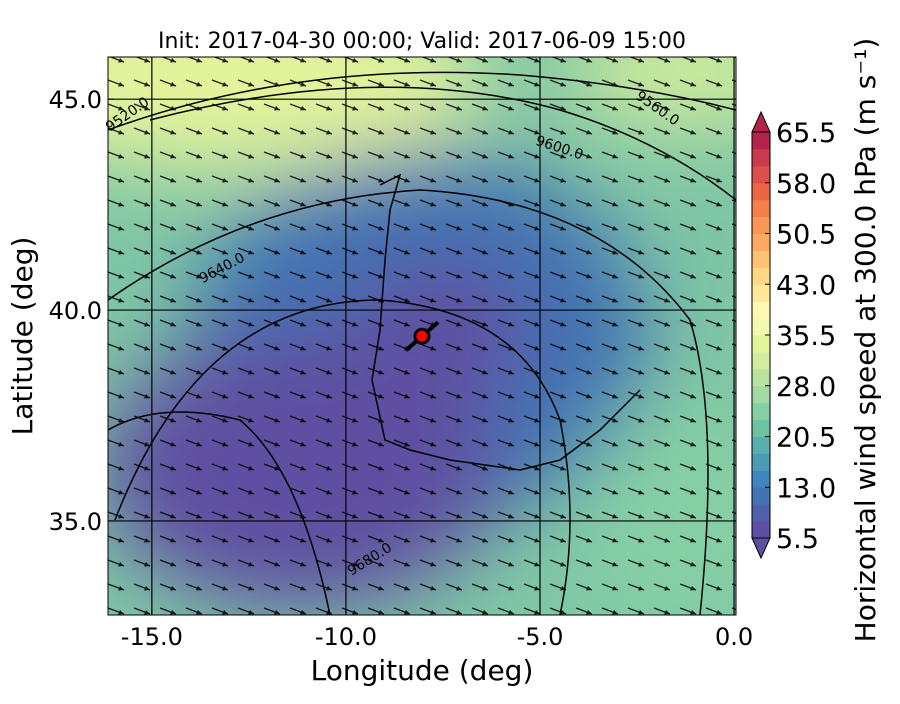 This screenshot has height=704, width=900. I want to click on colorbar-tick-label: 28.0, so click(806, 387).